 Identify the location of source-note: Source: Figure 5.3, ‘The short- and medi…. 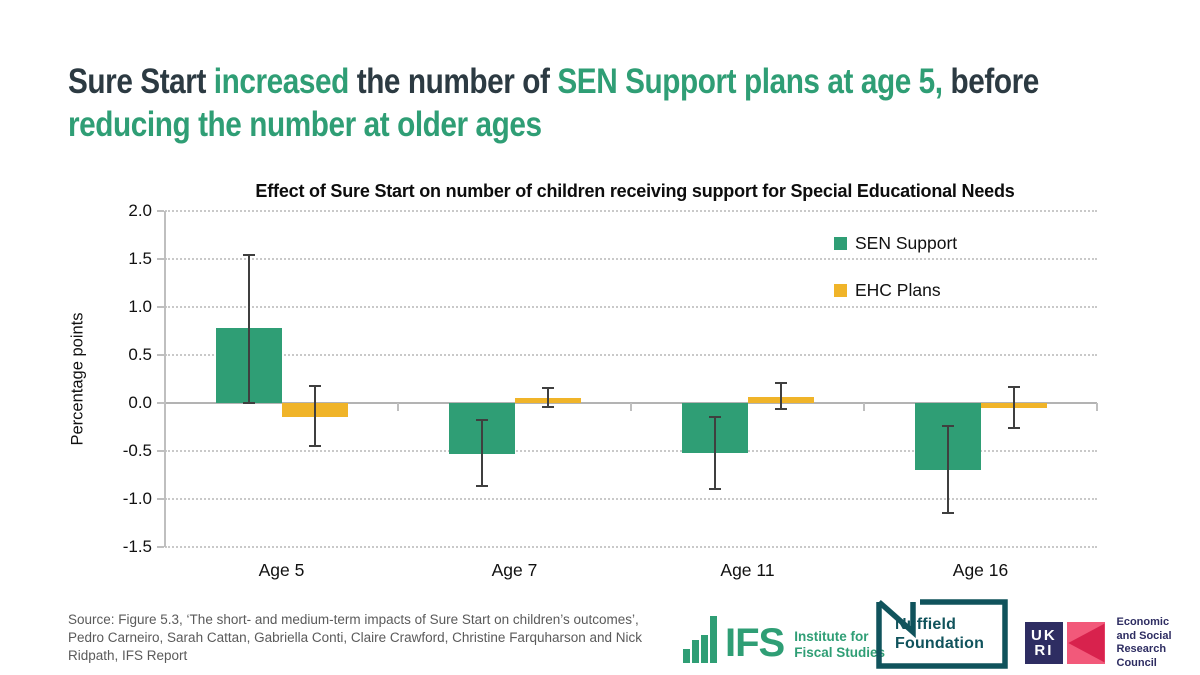
(368, 638).